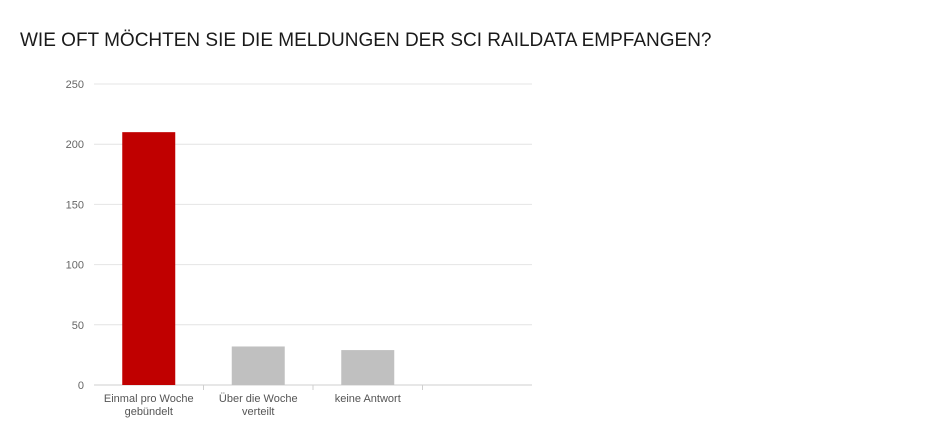 This screenshot has width=945, height=421. What do you see at coordinates (81, 386) in the screenshot?
I see `y-tick-label: 0` at bounding box center [81, 386].